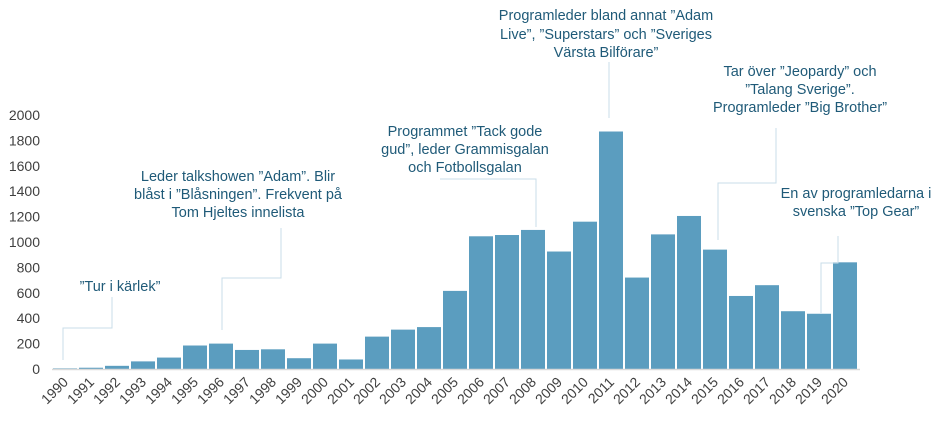  What do you see at coordinates (195, 357) in the screenshot?
I see `bar-1995` at bounding box center [195, 357].